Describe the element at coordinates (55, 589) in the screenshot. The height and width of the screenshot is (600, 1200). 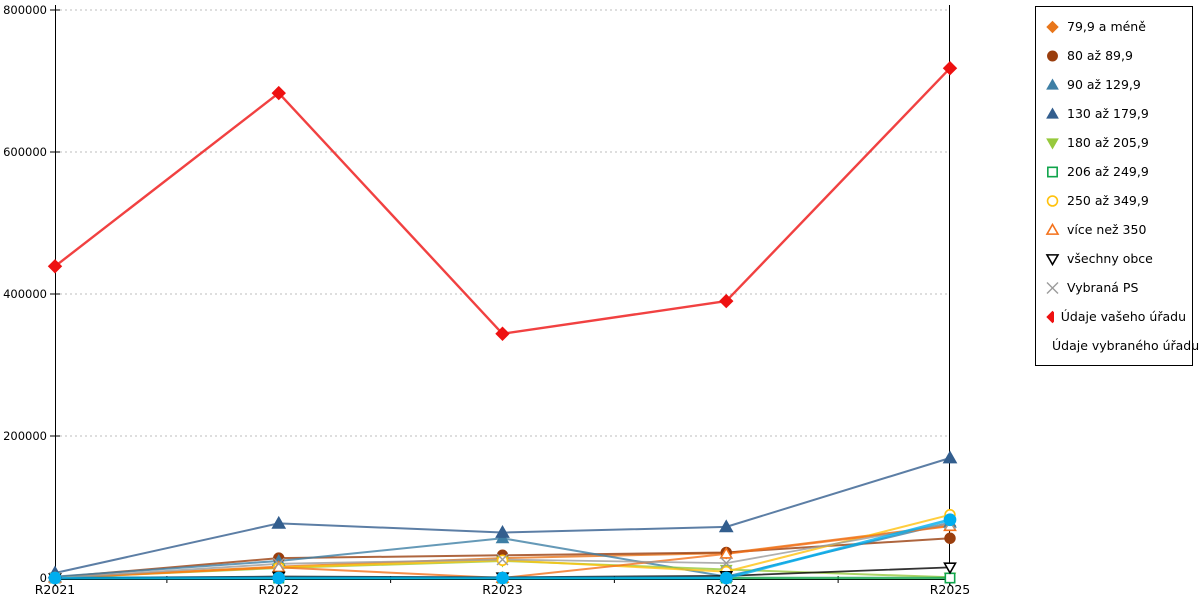
I see `x-tick-label: R2021` at that location.